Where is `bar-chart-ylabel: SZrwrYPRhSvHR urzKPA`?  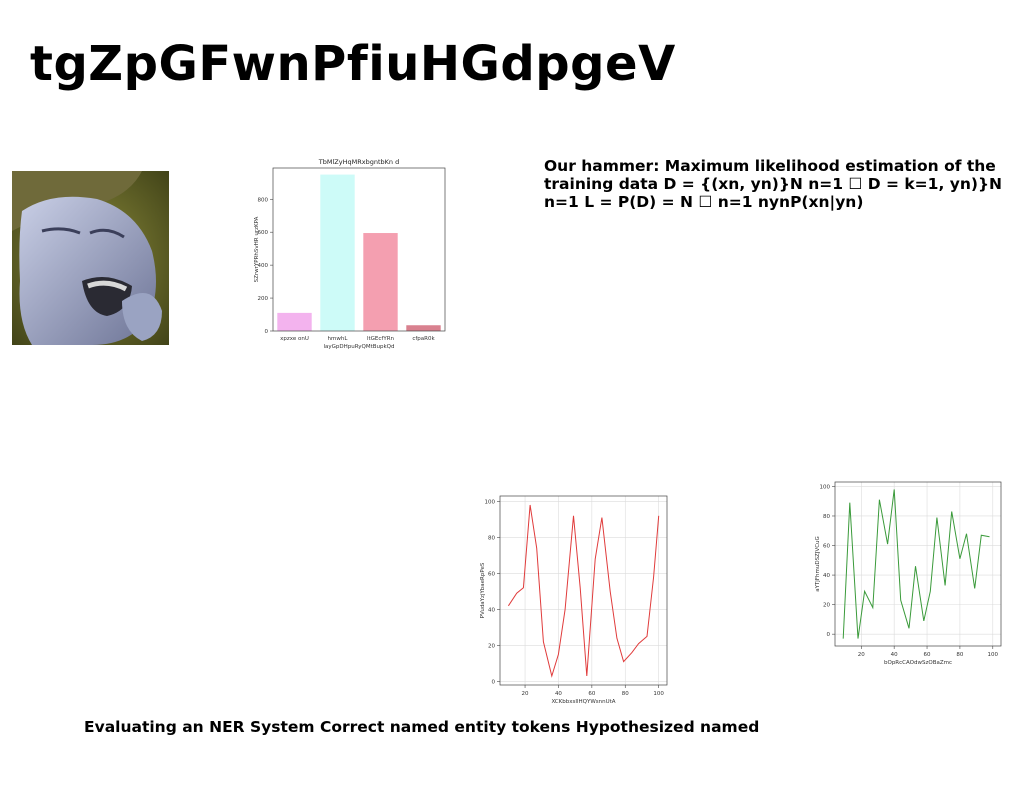 bar-chart-ylabel: SZrwrYPRhSvHR urzKPA is located at coordinates (257, 249).